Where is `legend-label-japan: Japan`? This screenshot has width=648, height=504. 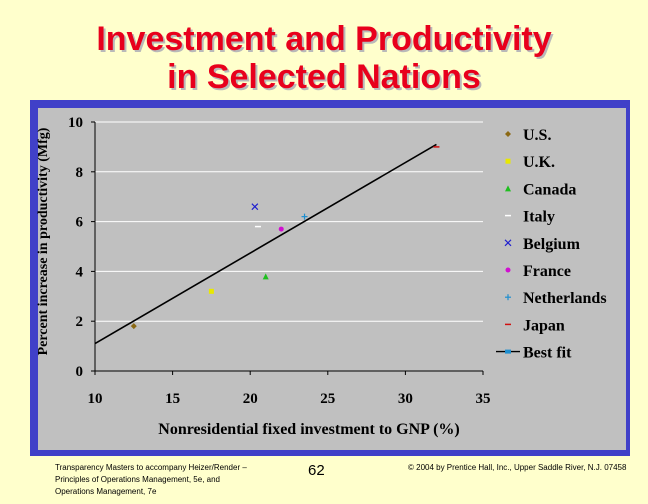 legend-label-japan: Japan is located at coordinates (544, 325).